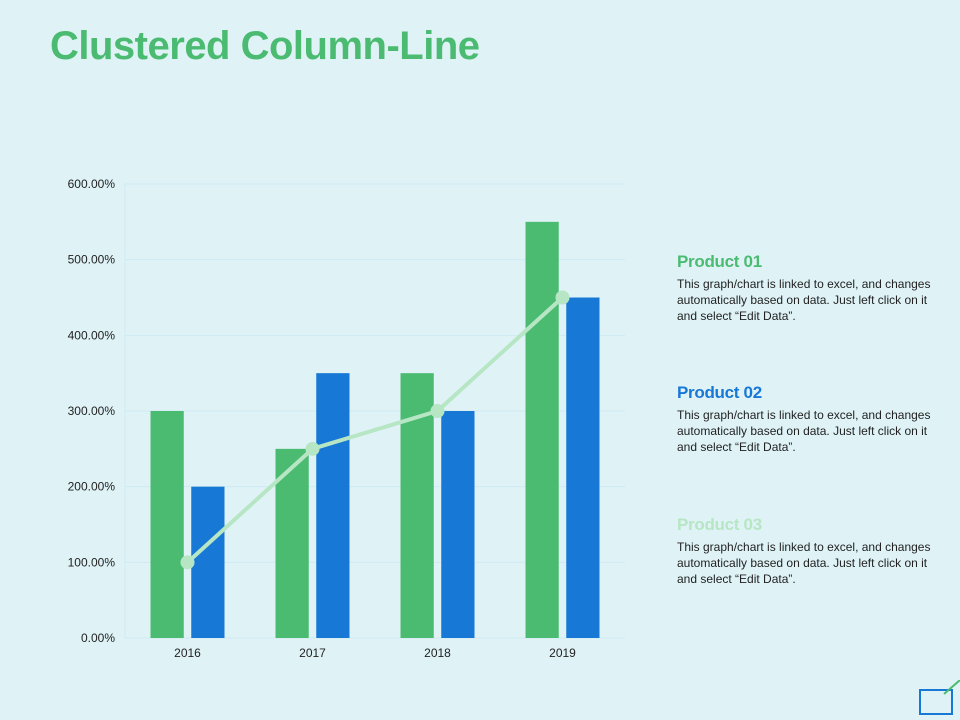 The width and height of the screenshot is (960, 720). What do you see at coordinates (939, 697) in the screenshot?
I see `corner-frame-icon` at bounding box center [939, 697].